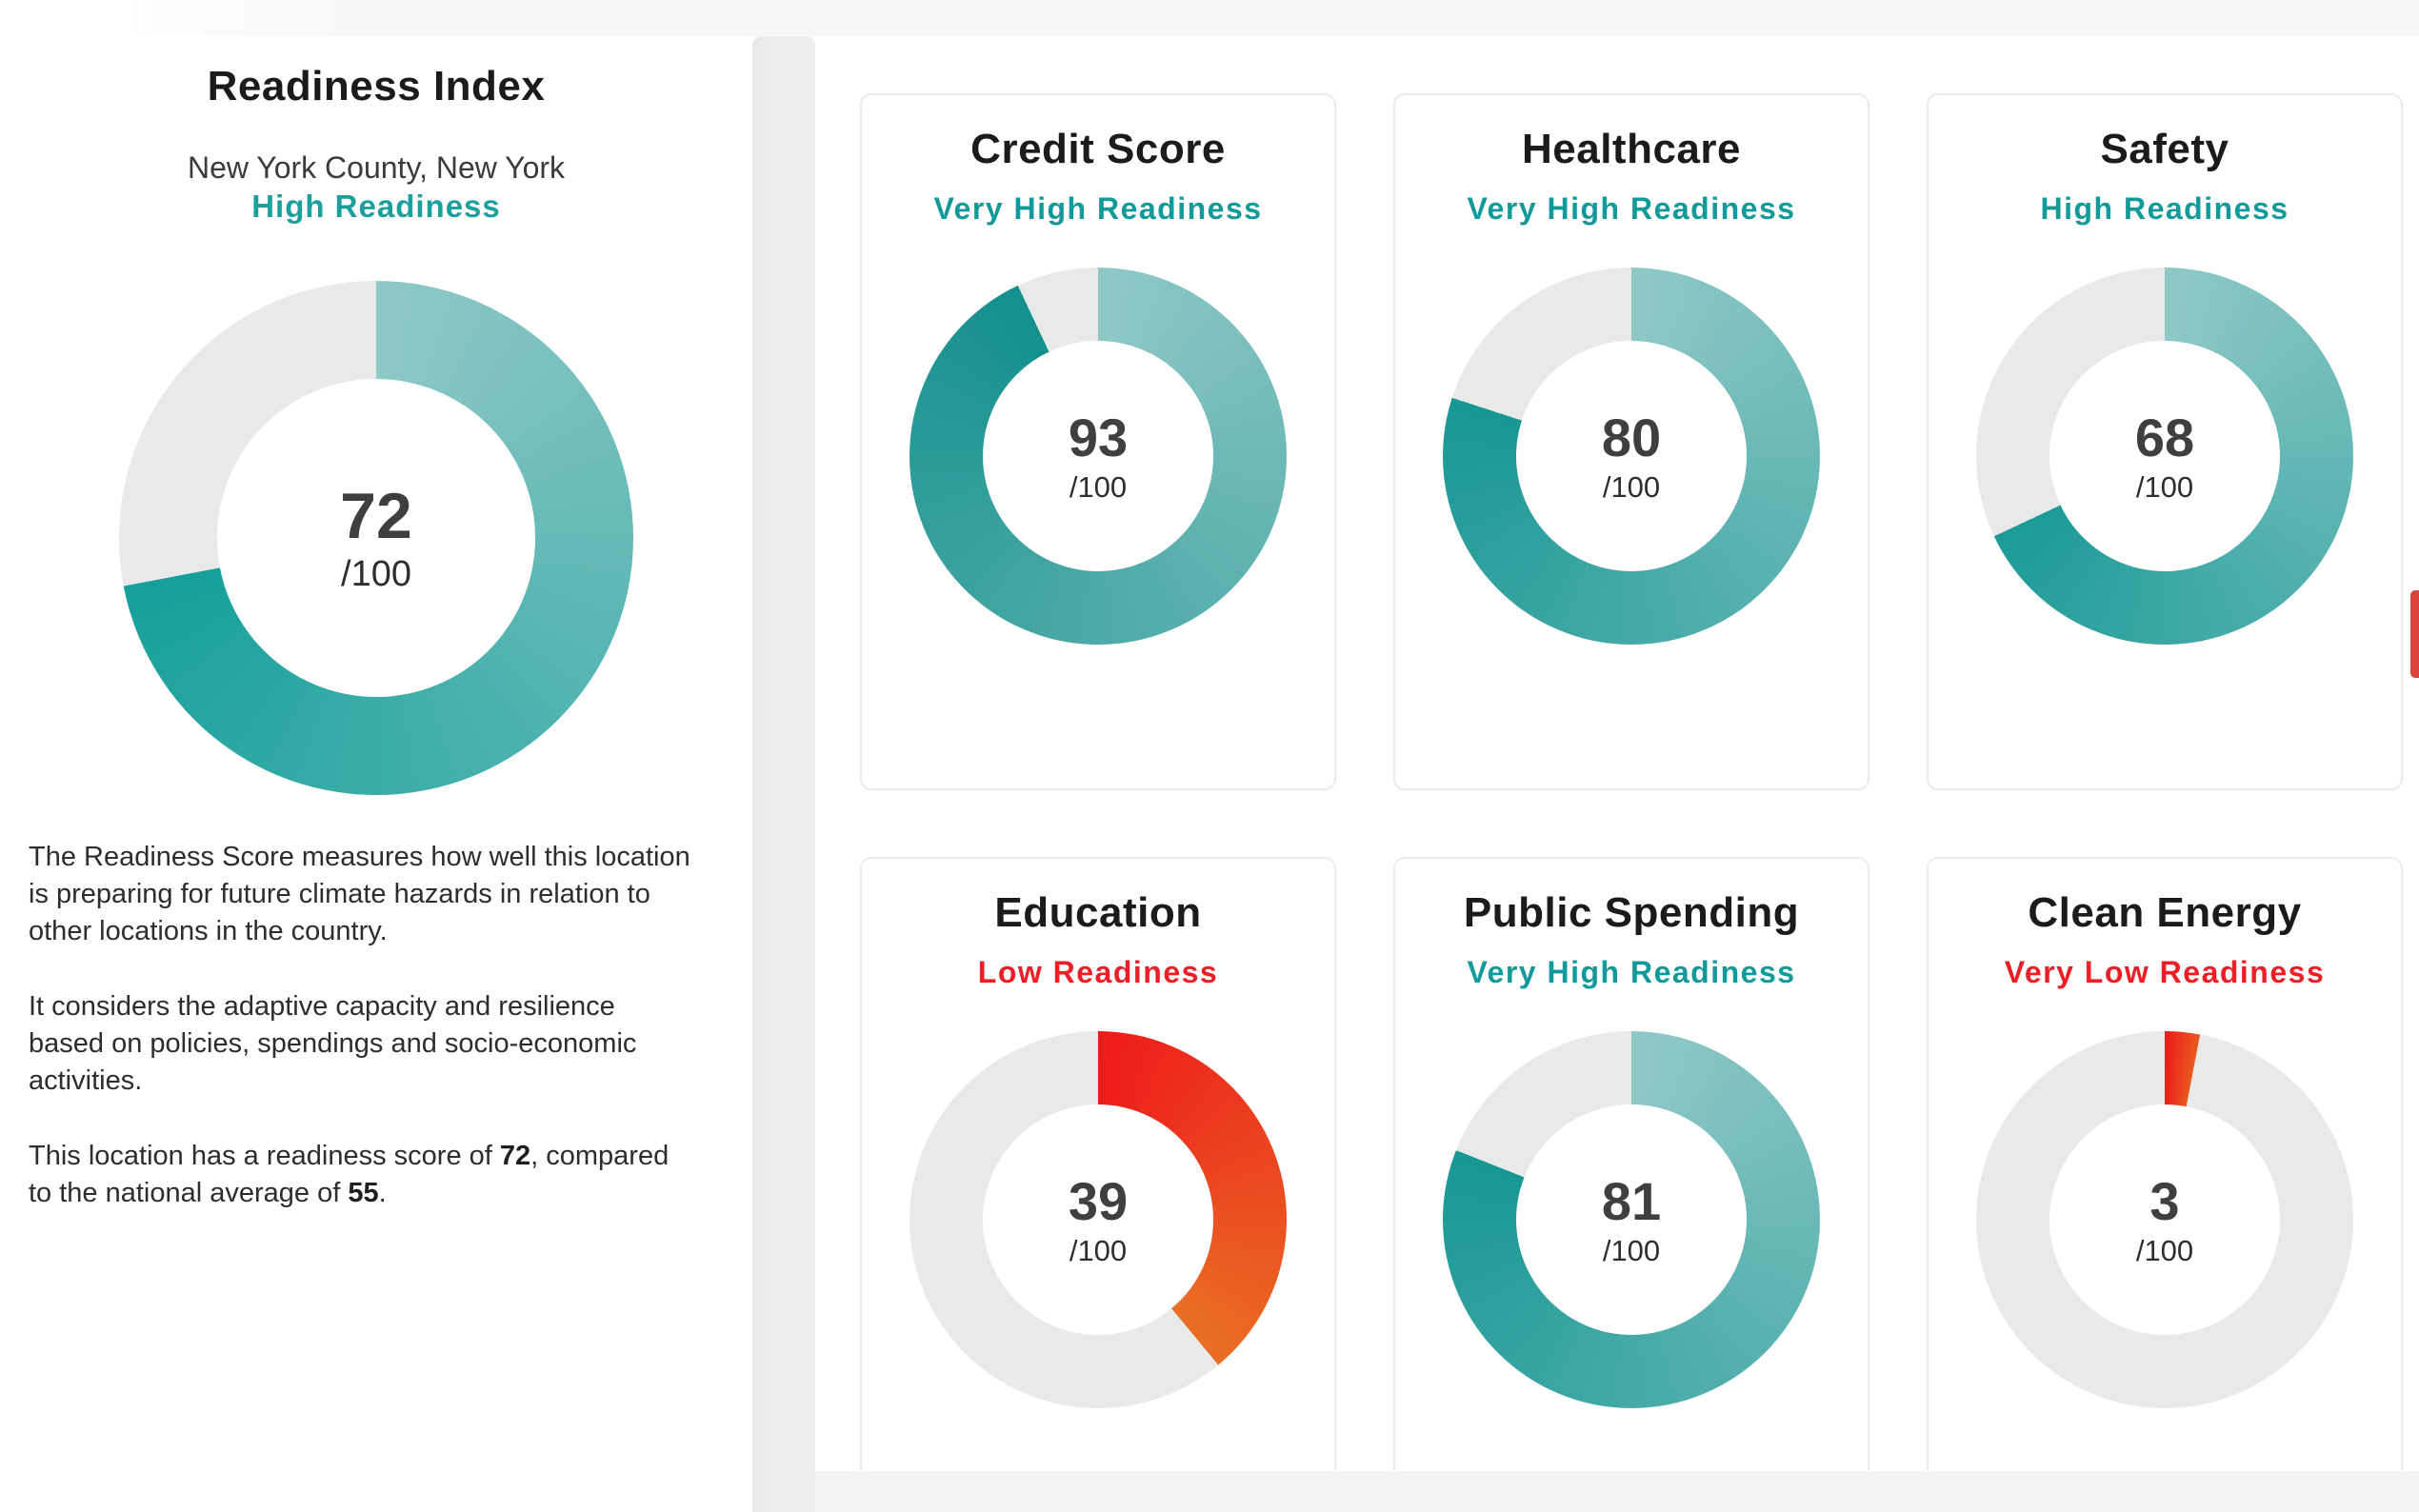 The height and width of the screenshot is (1512, 2419). What do you see at coordinates (1098, 1200) in the screenshot?
I see `gauge-score-value: 39` at bounding box center [1098, 1200].